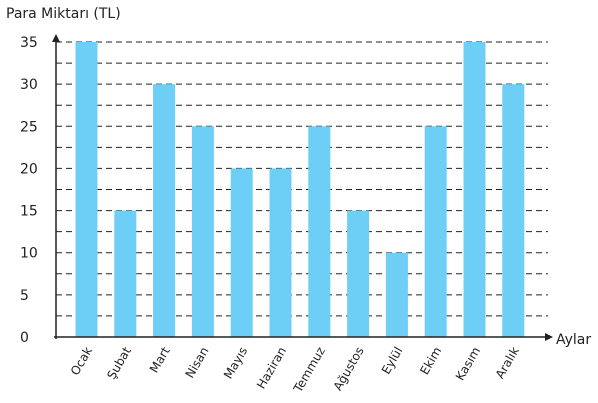  I want to click on x-tick-label: Nisan, so click(197, 363).